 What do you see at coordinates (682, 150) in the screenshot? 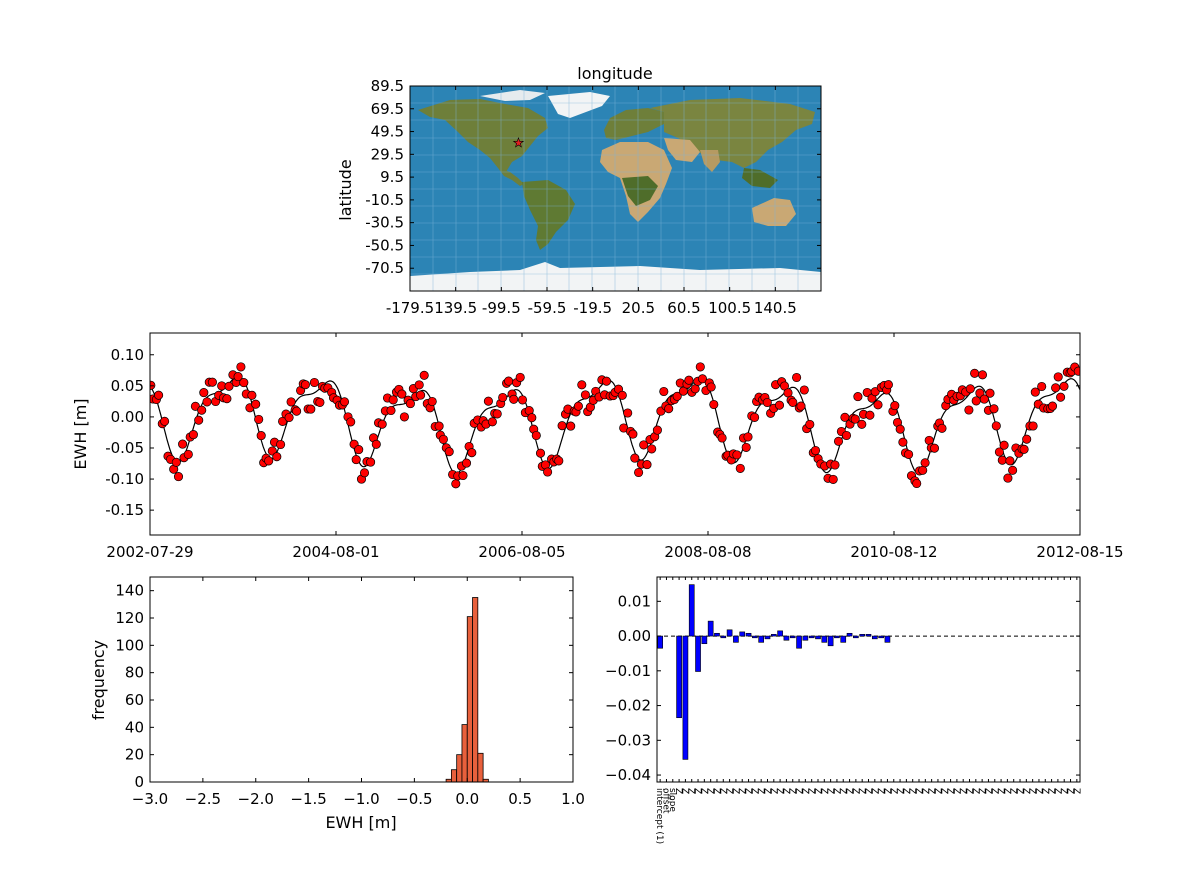
I see `middle-east` at bounding box center [682, 150].